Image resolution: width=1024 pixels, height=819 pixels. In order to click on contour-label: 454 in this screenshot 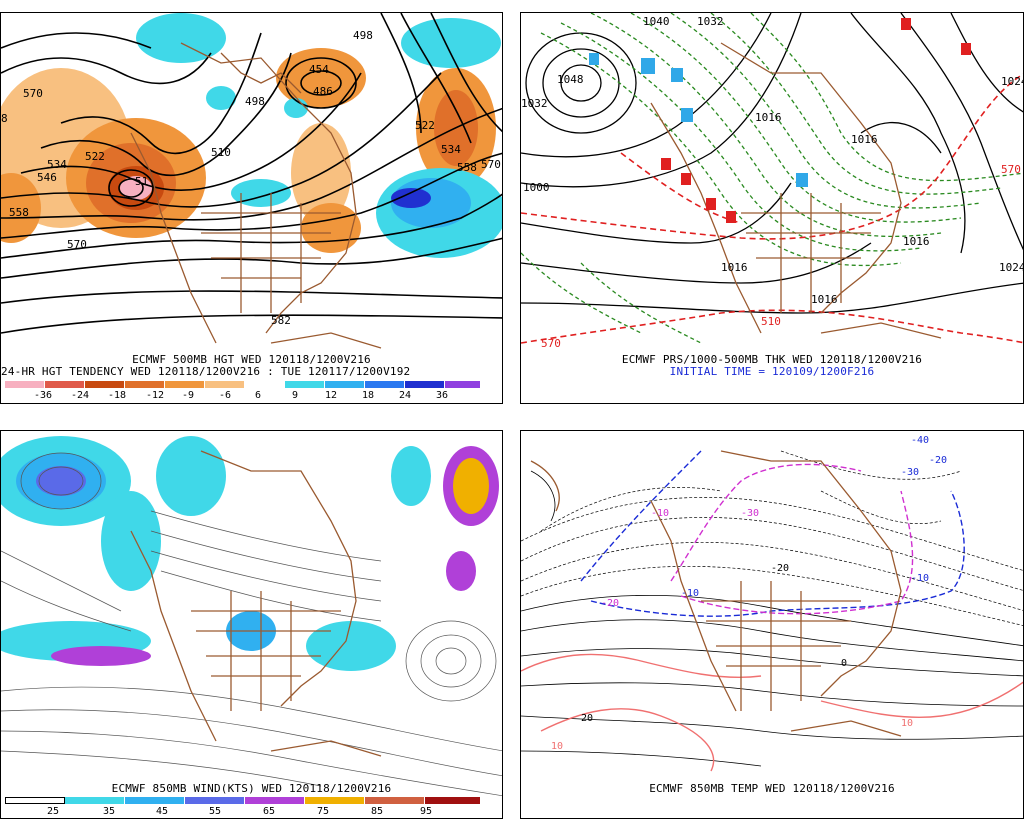, I will do `click(319, 69)`.